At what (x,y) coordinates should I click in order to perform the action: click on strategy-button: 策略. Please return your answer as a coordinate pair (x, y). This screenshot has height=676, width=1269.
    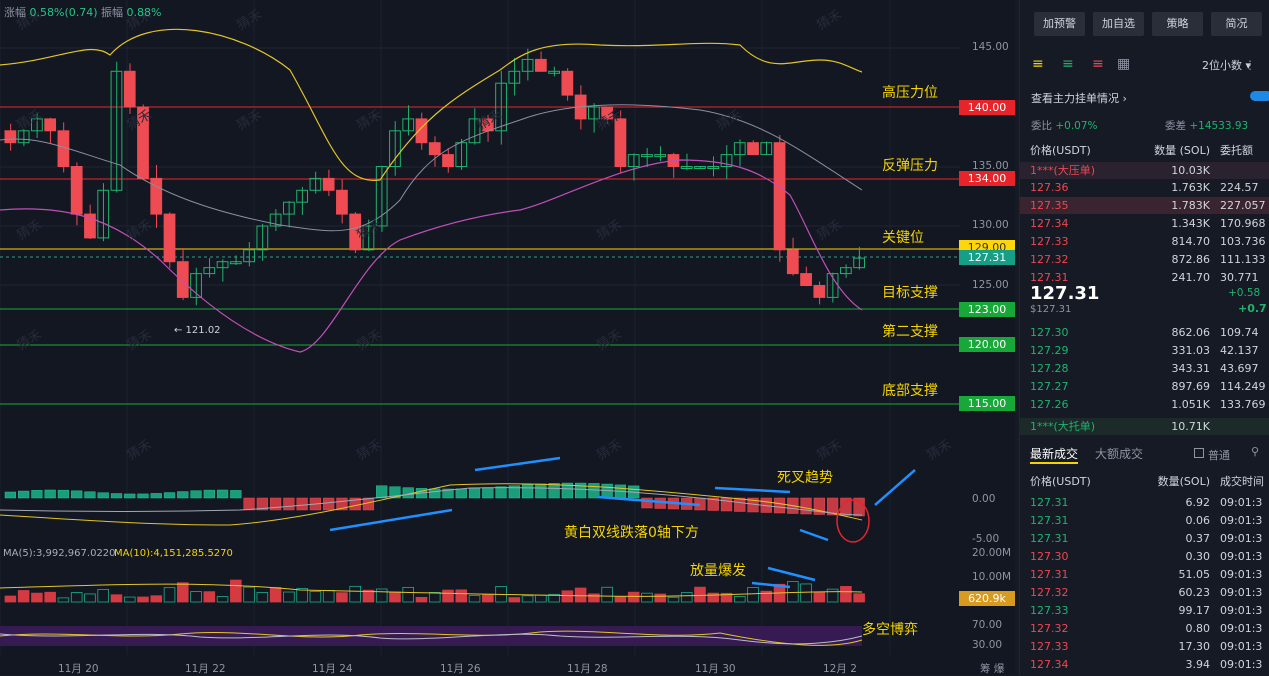
    Looking at the image, I should click on (1177, 24).